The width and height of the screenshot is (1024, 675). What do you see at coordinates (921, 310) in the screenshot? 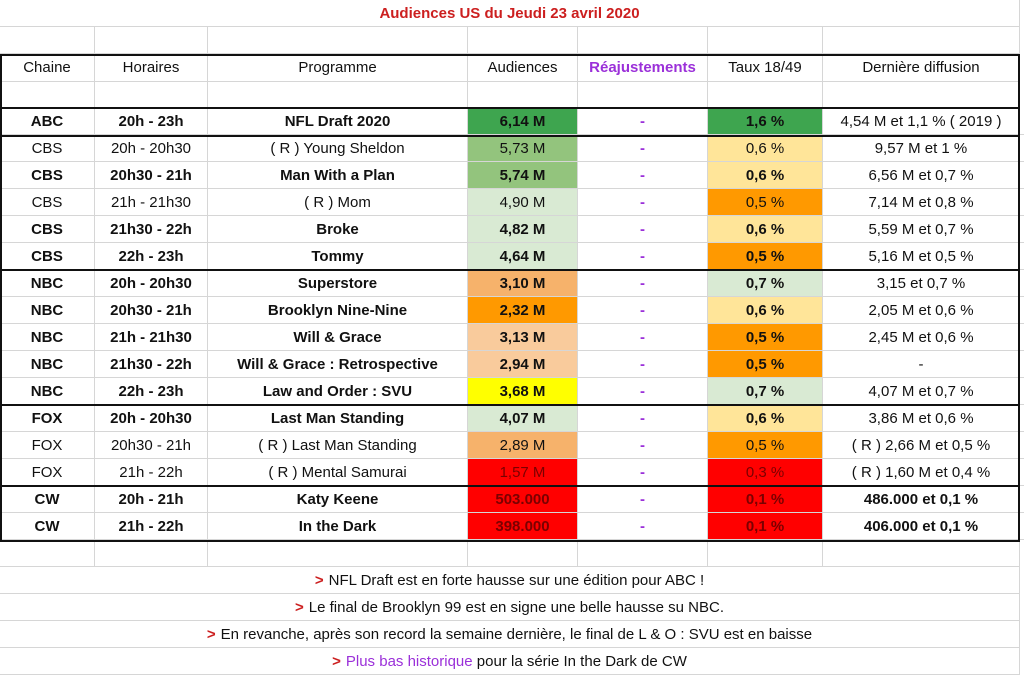
I see `last-airing-cell: 2,05 M et 0,6 %` at bounding box center [921, 310].